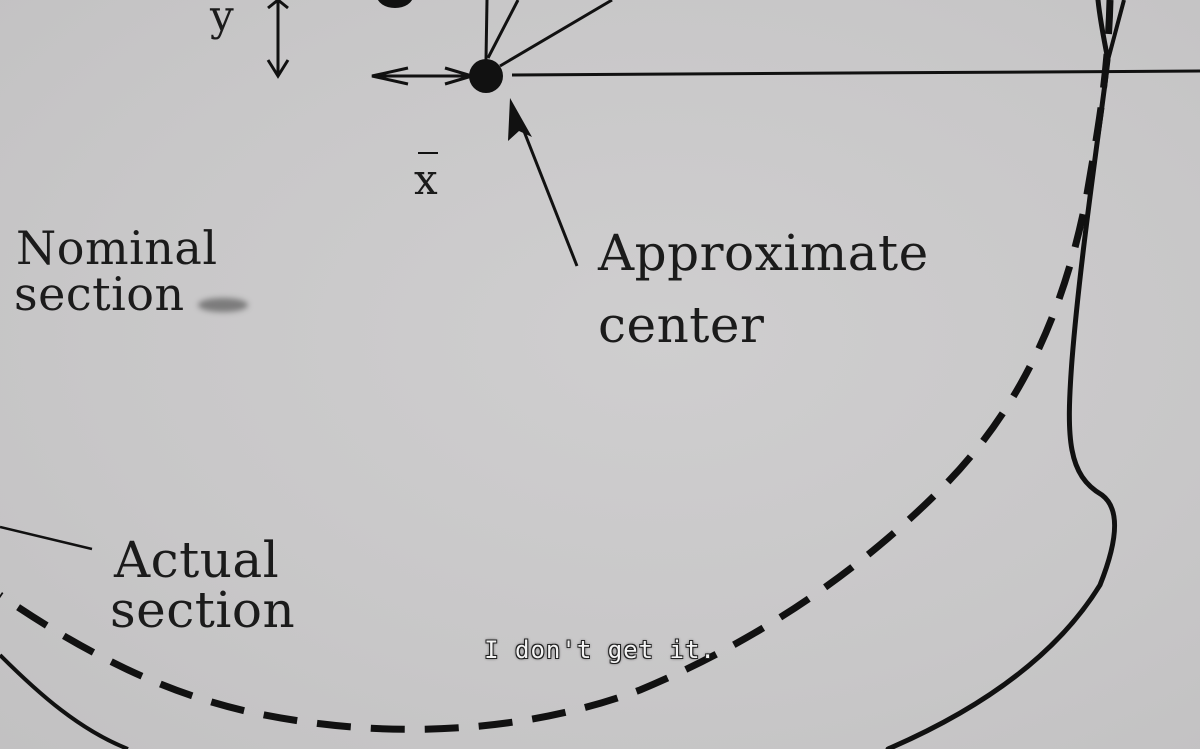 The height and width of the screenshot is (749, 1200). I want to click on nominal-label-line1: Nominal, so click(117, 248).